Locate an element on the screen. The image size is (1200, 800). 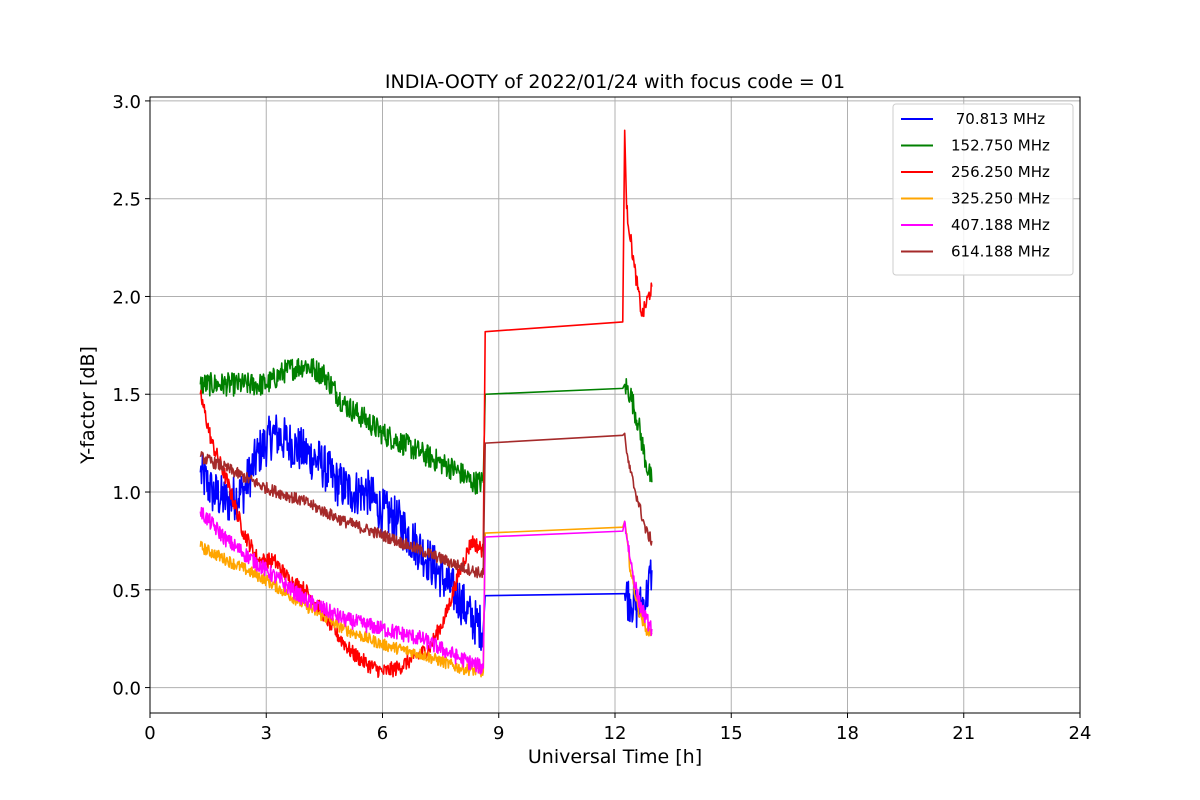
legend-label: 325.250 MHz is located at coordinates (1000, 199).